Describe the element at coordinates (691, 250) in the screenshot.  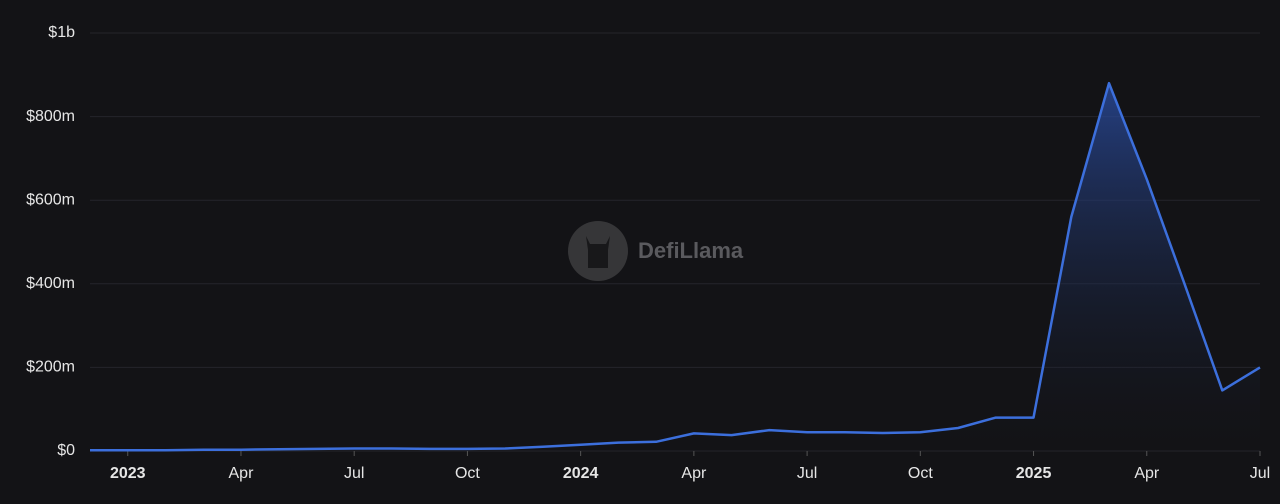
I see `watermark: DefiLlama` at that location.